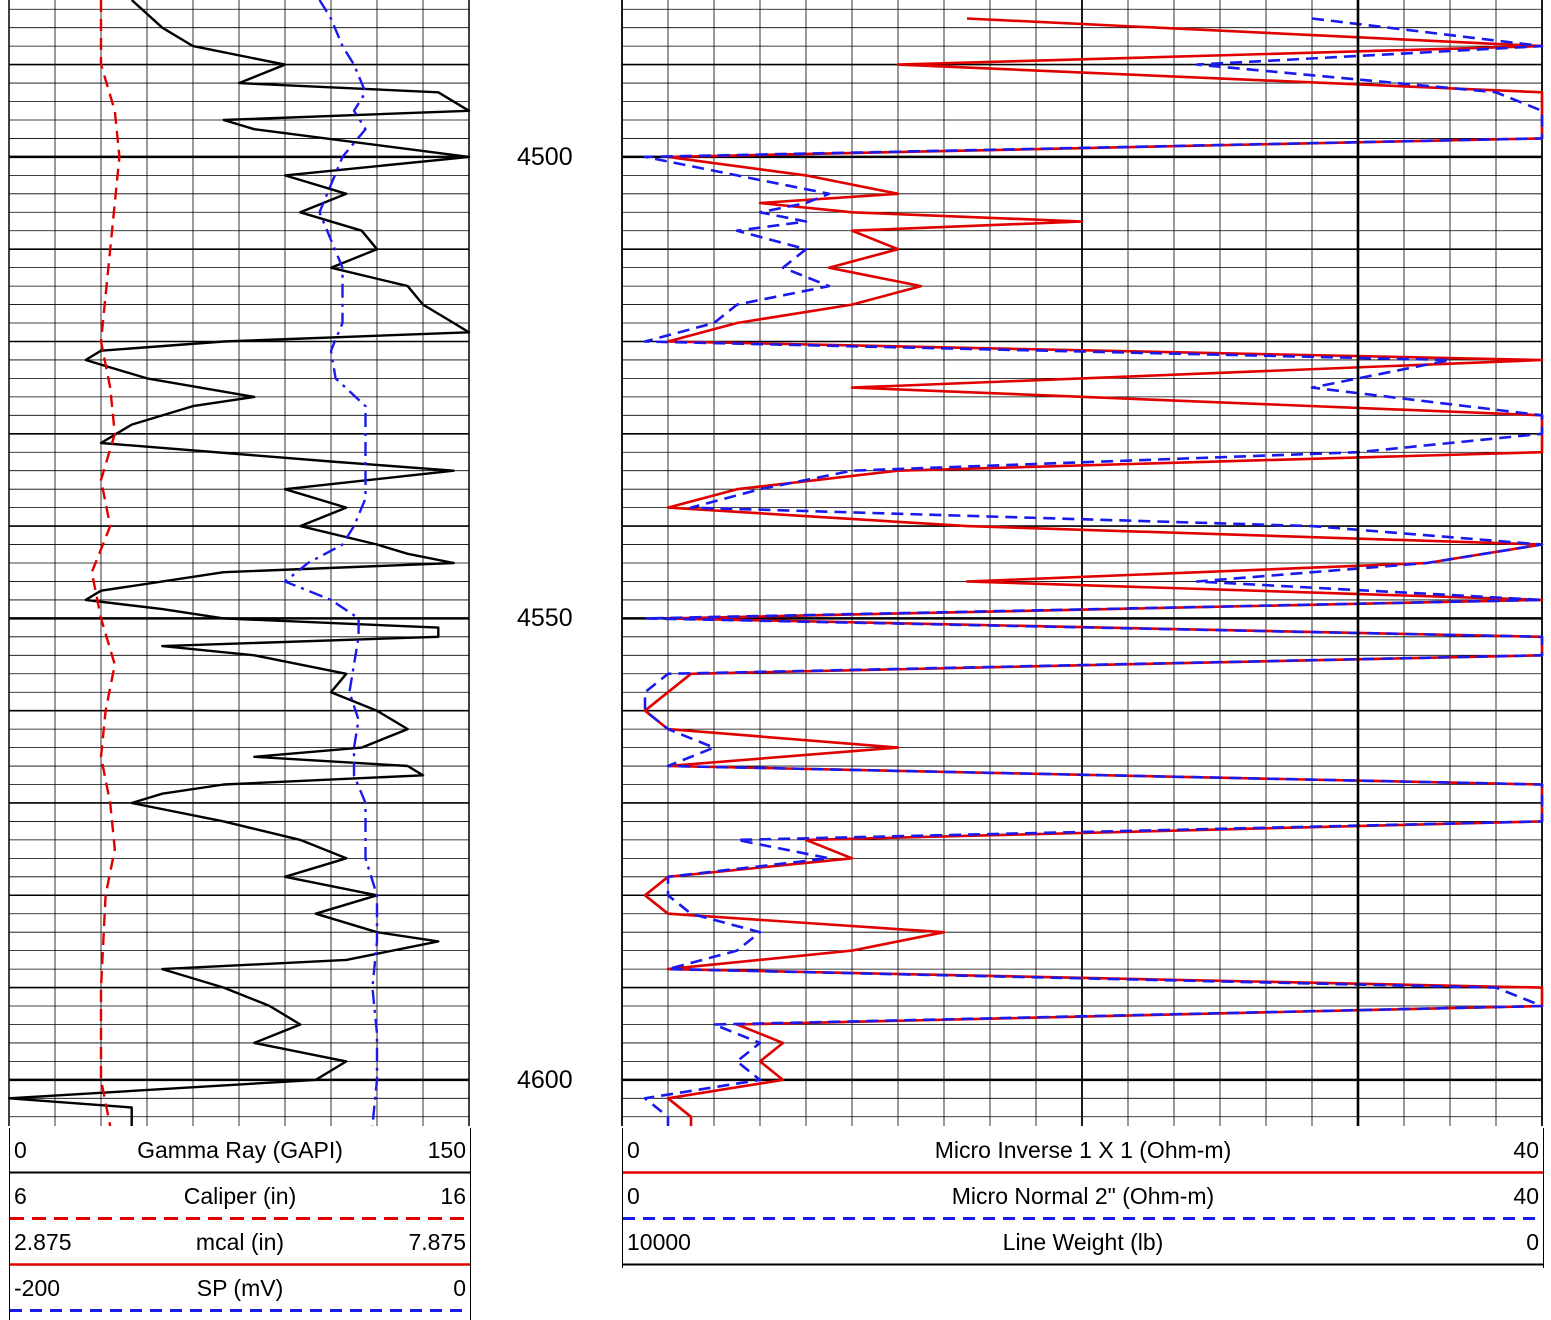  Describe the element at coordinates (545, 618) in the screenshot. I see `depth-tick-label: 4550` at that location.